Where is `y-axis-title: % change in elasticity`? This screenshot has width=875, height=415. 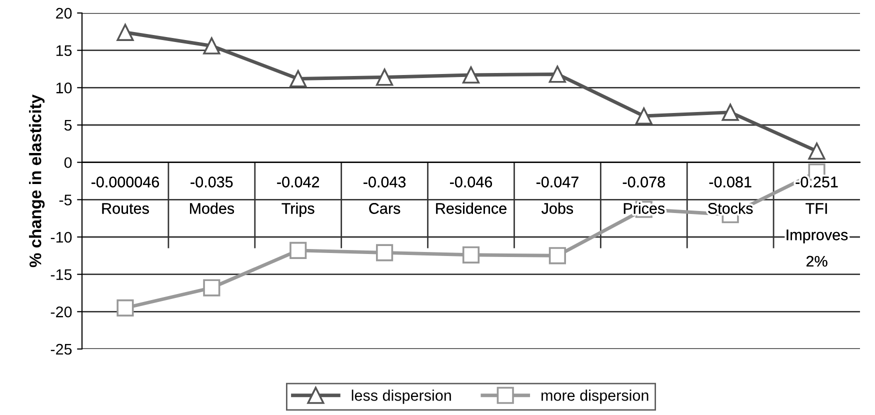
y-axis-title: % change in elasticity is located at coordinates (37, 181).